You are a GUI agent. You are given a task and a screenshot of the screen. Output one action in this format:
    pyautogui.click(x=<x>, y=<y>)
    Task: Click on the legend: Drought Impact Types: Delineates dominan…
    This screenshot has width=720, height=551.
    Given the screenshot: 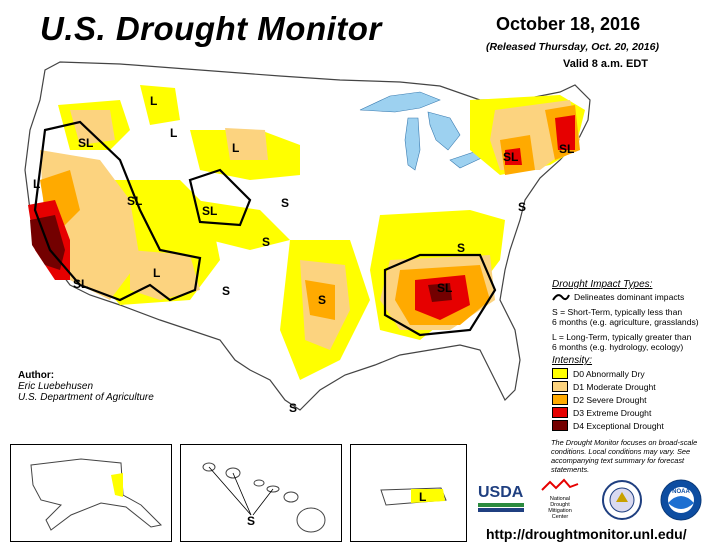 What is the action you would take?
    pyautogui.click(x=634, y=355)
    